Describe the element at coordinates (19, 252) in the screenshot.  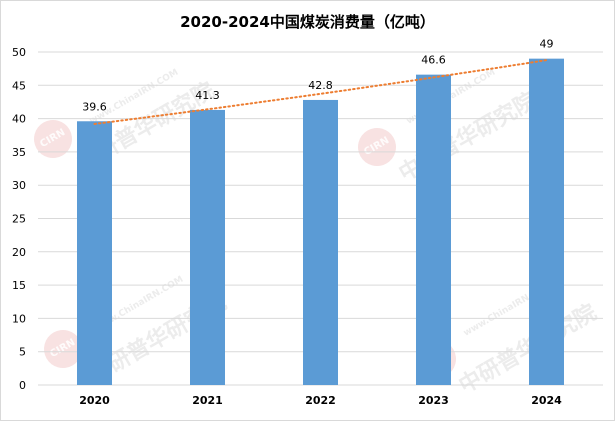
I see `y-tick-label: 20` at that location.